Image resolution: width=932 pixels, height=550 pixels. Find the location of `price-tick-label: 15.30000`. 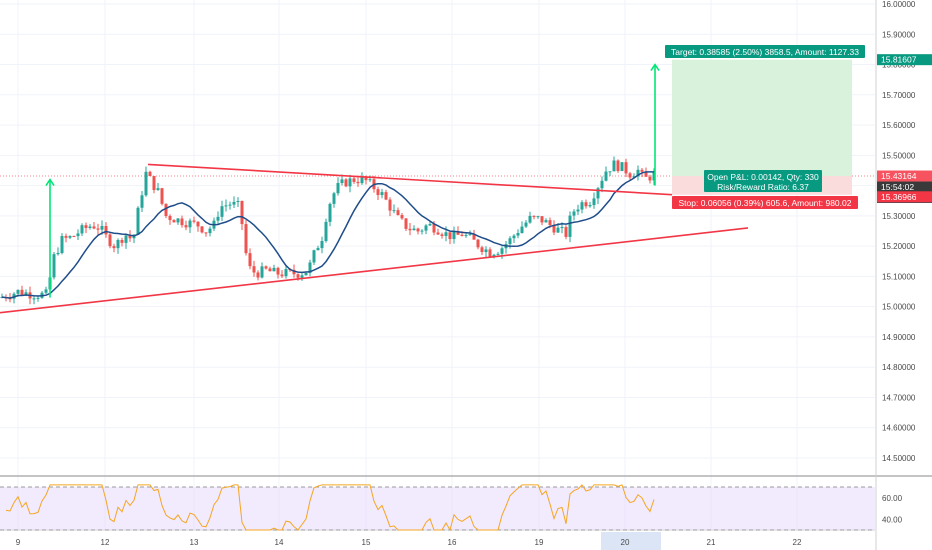

price-tick-label: 15.30000 is located at coordinates (899, 216).